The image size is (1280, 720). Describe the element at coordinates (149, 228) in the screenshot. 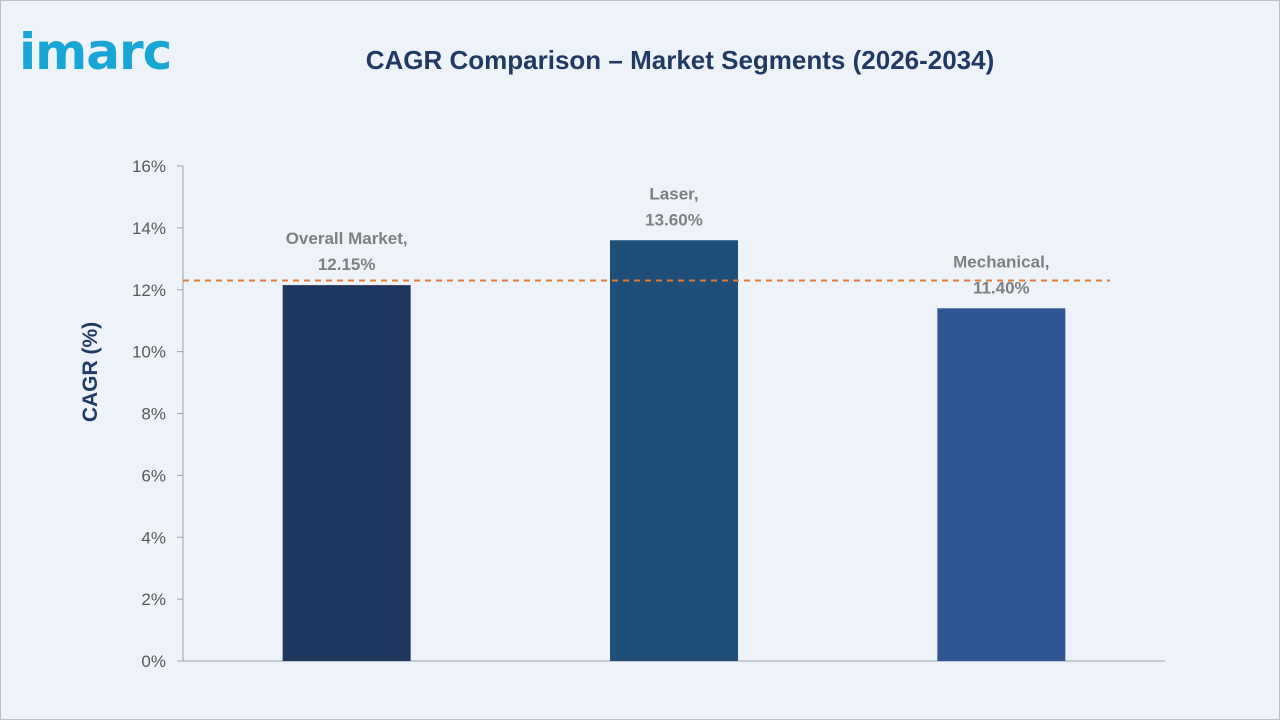

I see `y-tick-label: 14%` at that location.